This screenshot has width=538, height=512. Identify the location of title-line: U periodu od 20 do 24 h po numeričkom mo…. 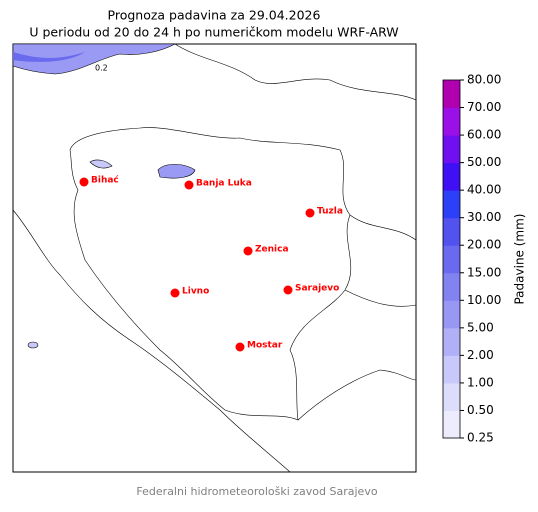
(213, 32).